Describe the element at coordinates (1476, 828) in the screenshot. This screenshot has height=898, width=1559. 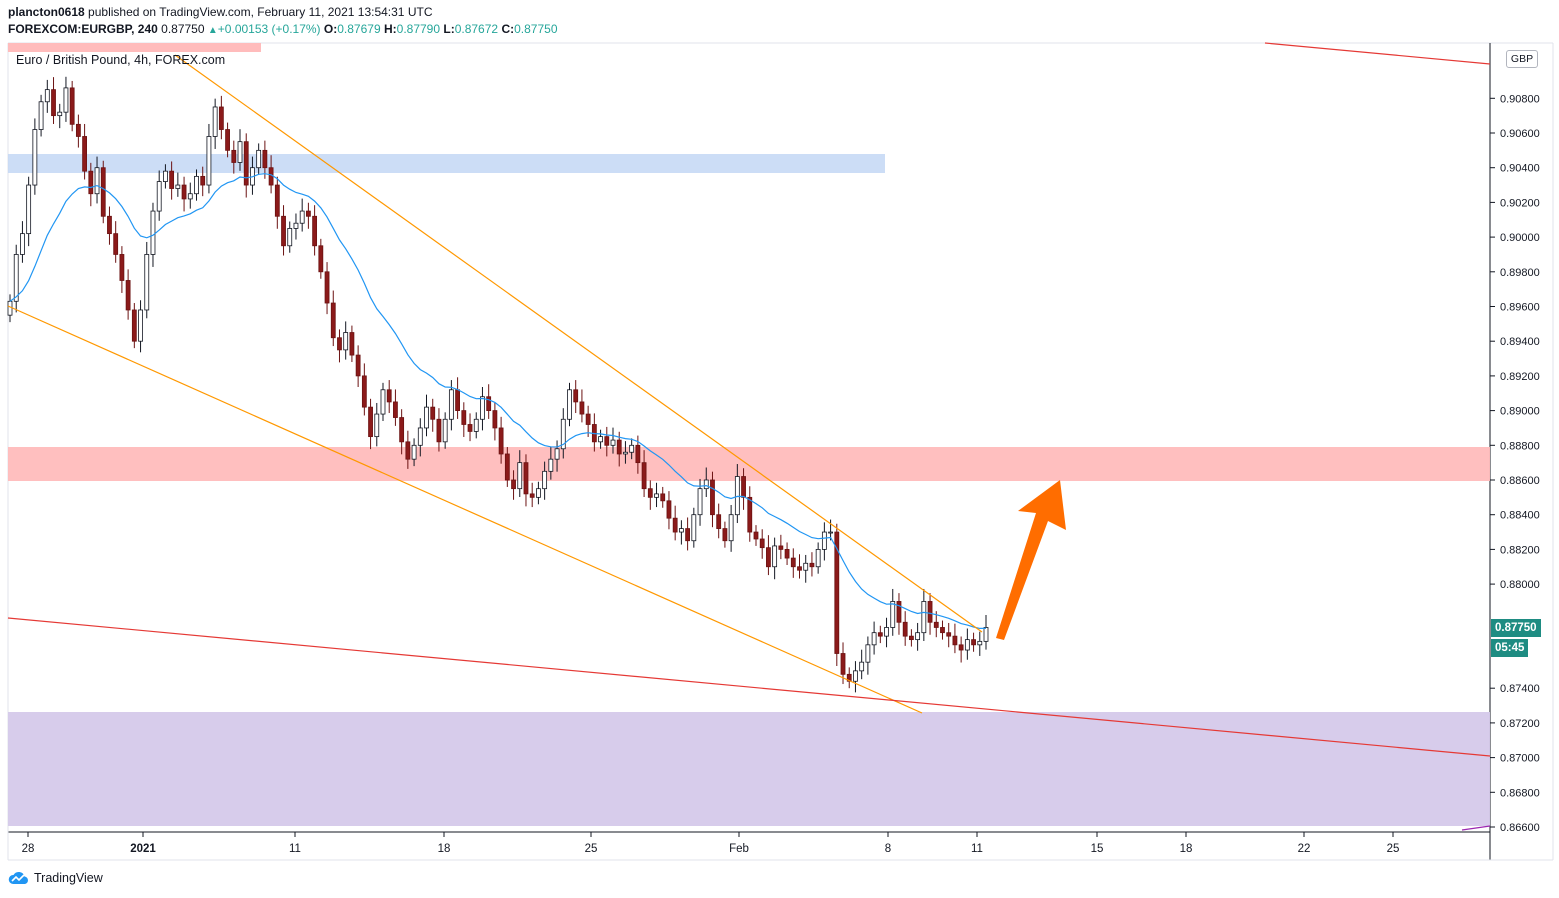
I see `purple-trendline` at that location.